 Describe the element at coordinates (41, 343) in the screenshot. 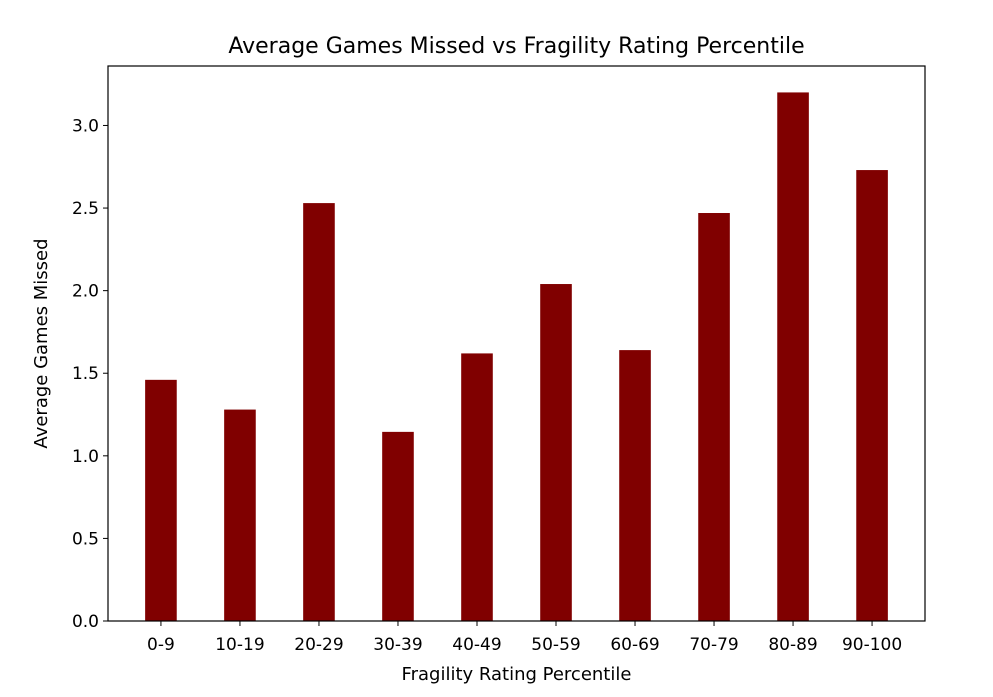

I see `y-axis-label: Average Games Missed` at that location.